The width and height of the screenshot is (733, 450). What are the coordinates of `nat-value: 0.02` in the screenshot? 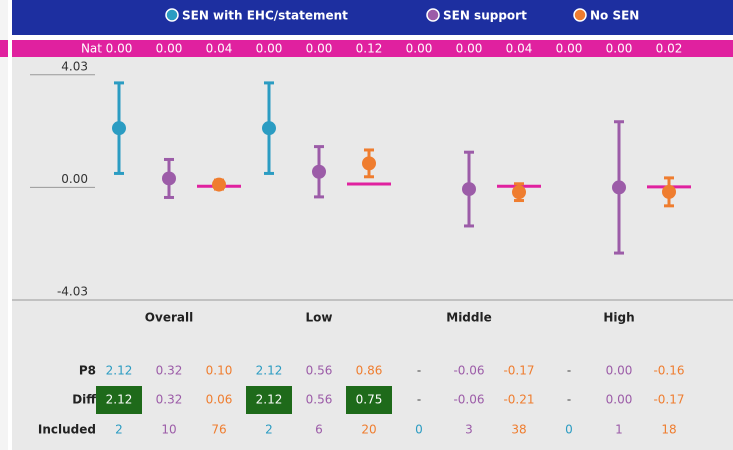 It's located at (669, 49).